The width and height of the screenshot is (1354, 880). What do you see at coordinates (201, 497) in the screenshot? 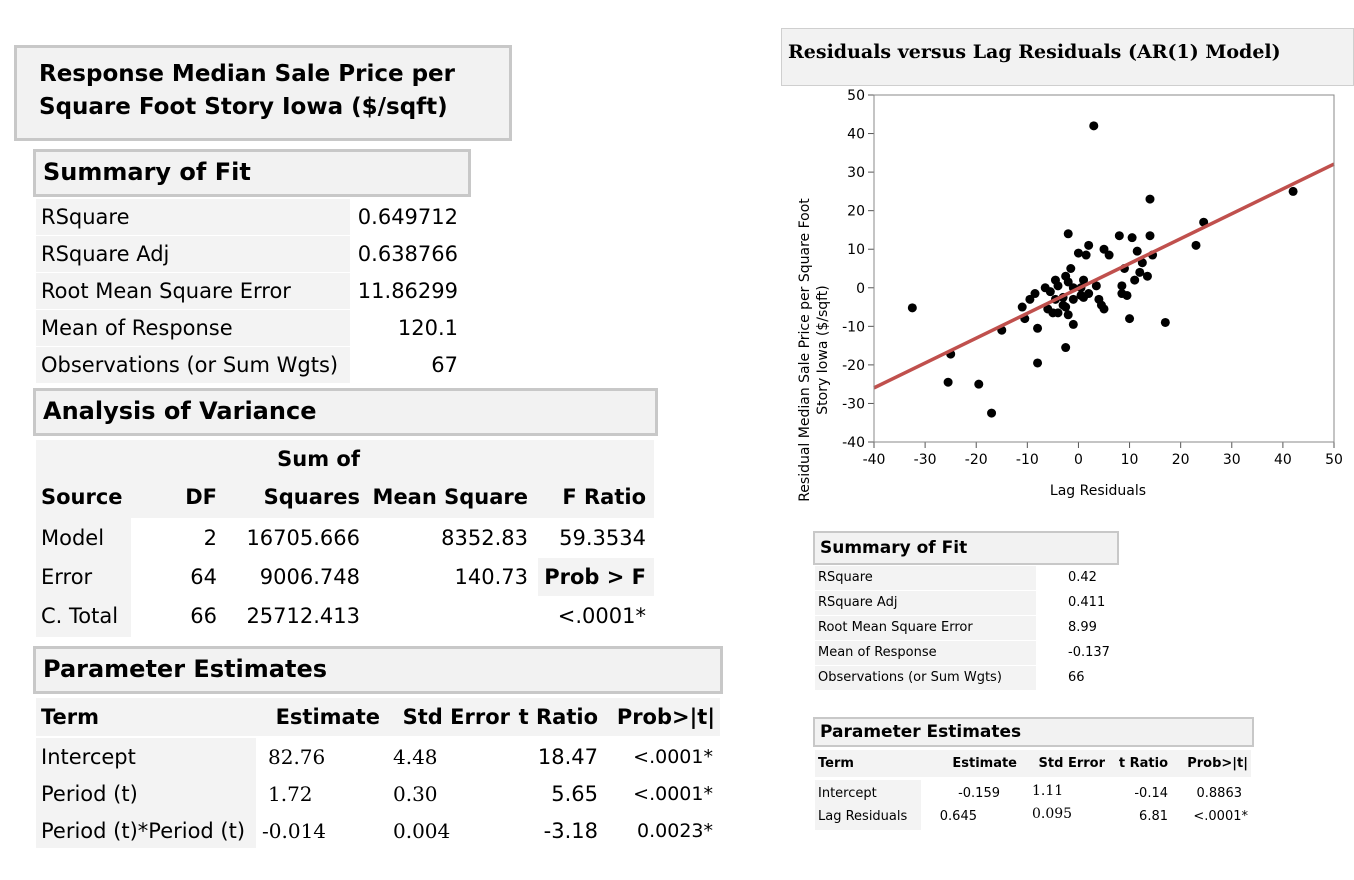
I see `anova-col-header: DF` at bounding box center [201, 497].